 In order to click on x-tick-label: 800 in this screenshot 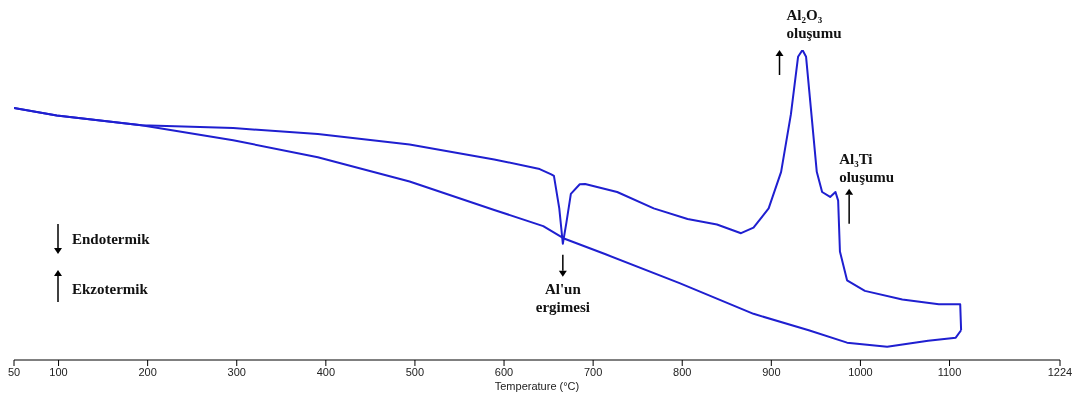, I will do `click(682, 371)`.